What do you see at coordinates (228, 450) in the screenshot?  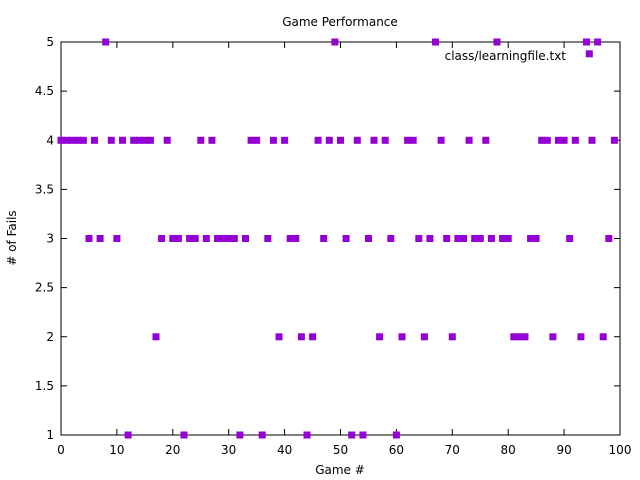 I see `x-tick-label: 30` at bounding box center [228, 450].